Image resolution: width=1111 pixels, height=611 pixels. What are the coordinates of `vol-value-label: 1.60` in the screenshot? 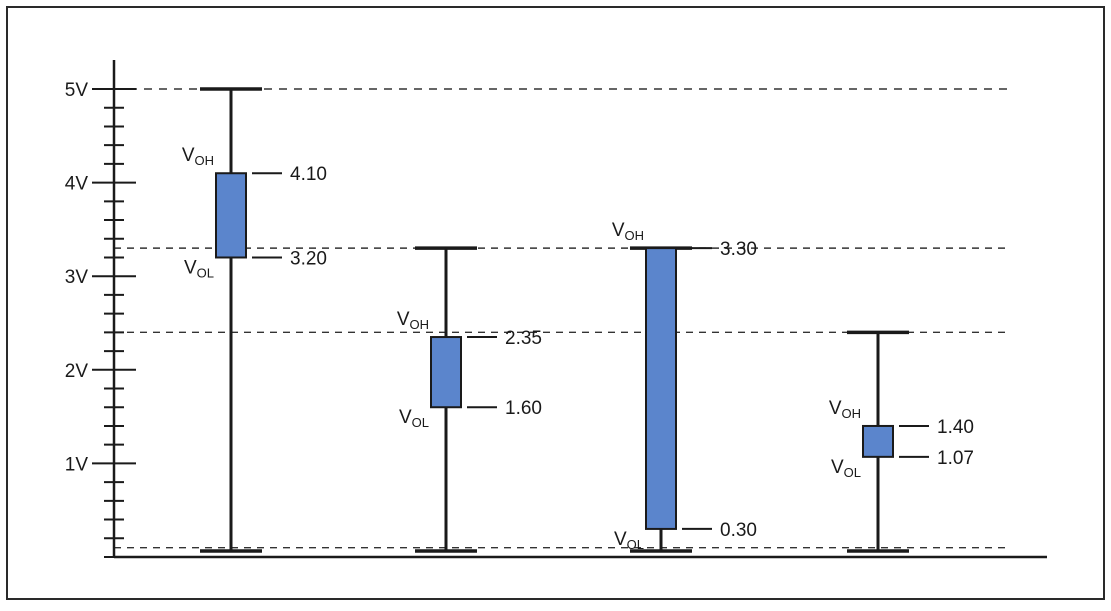 It's located at (523, 408).